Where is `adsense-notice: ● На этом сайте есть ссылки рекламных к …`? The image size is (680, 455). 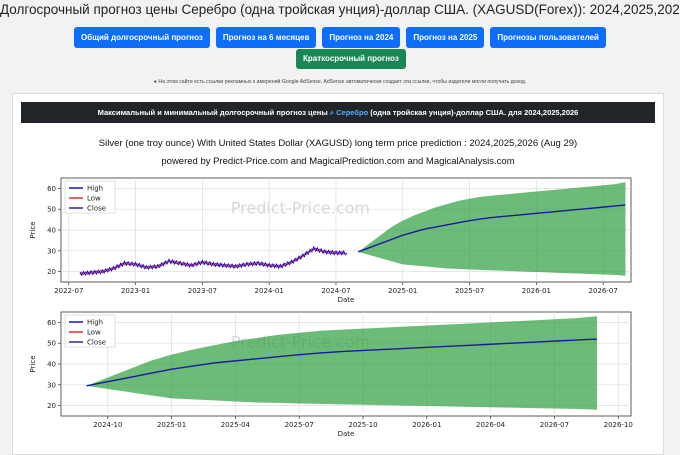 adsense-notice: ● На этом сайте есть ссылки рекламных к … is located at coordinates (340, 82).